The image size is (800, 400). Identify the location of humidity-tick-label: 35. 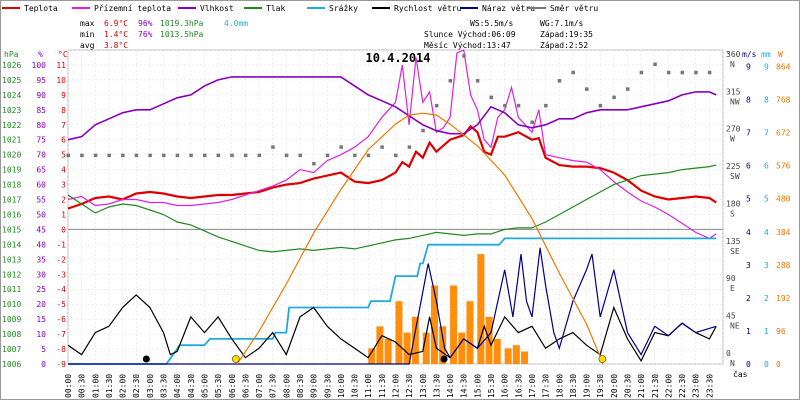
(41, 259).